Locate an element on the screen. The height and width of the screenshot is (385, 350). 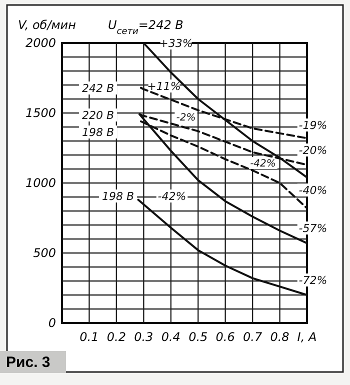
annotation: +11% is located at coordinates (164, 86).